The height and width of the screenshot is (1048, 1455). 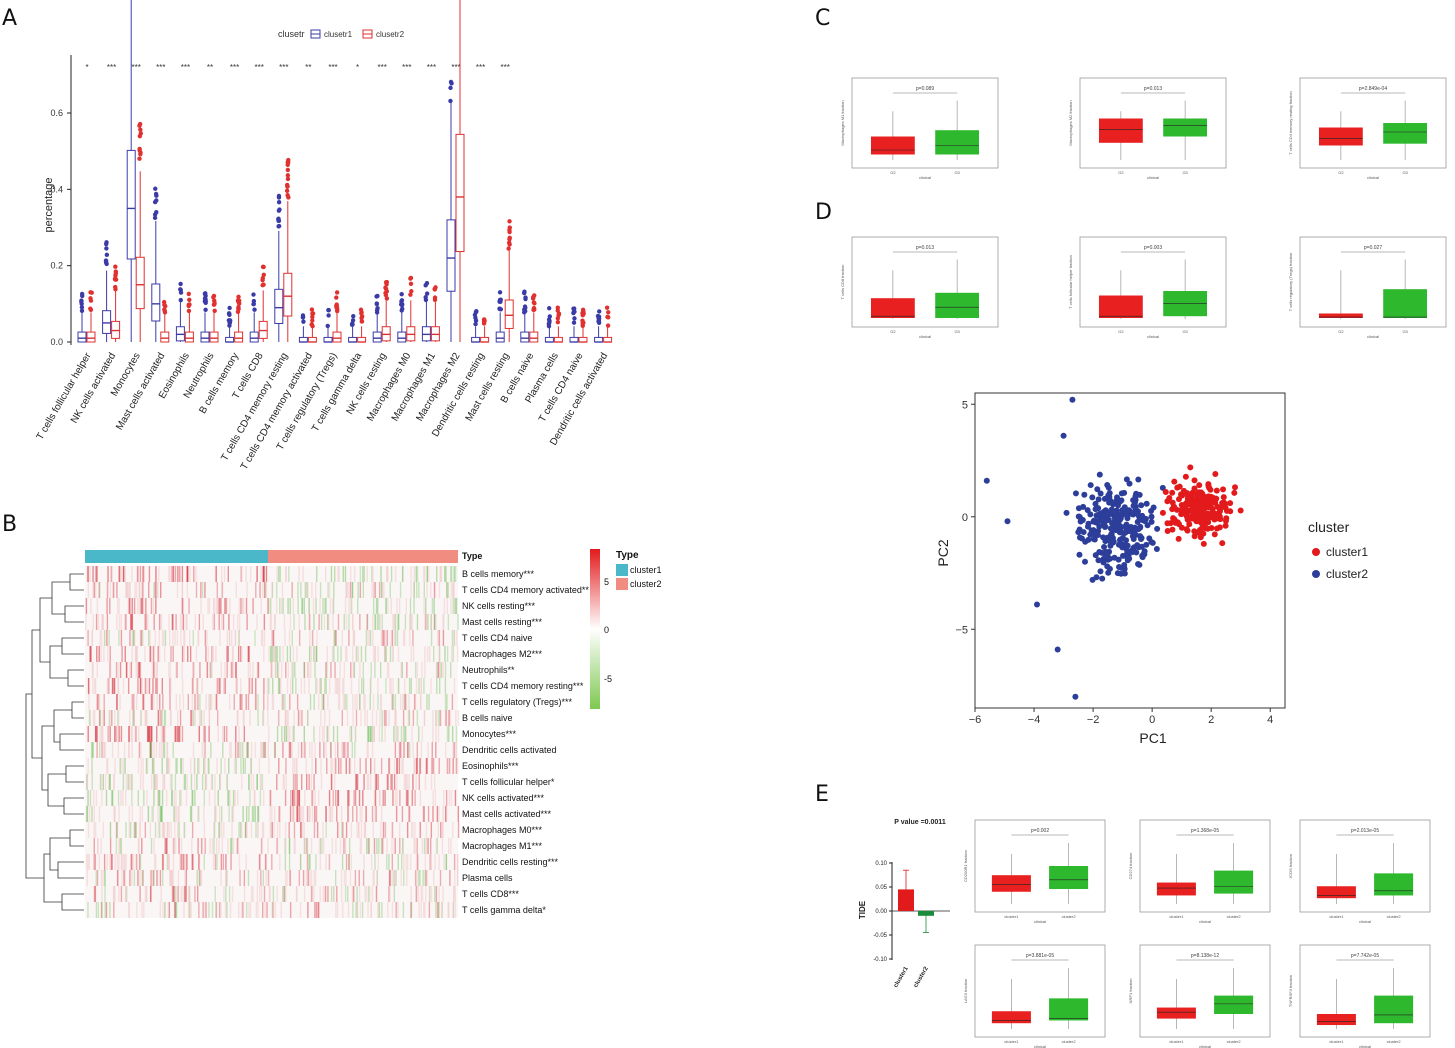 What do you see at coordinates (1373, 89) in the screenshot?
I see `small-plot-pvalue: p=2.849e-04` at bounding box center [1373, 89].